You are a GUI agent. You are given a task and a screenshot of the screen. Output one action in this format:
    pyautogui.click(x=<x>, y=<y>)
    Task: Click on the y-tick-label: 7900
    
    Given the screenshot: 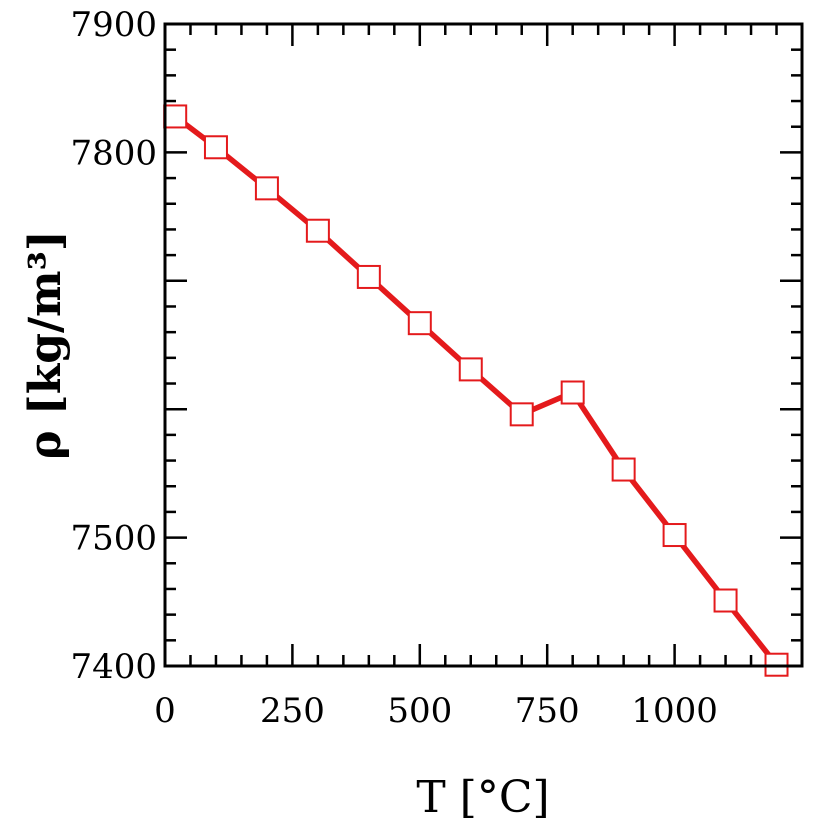 What is the action you would take?
    pyautogui.click(x=113, y=25)
    